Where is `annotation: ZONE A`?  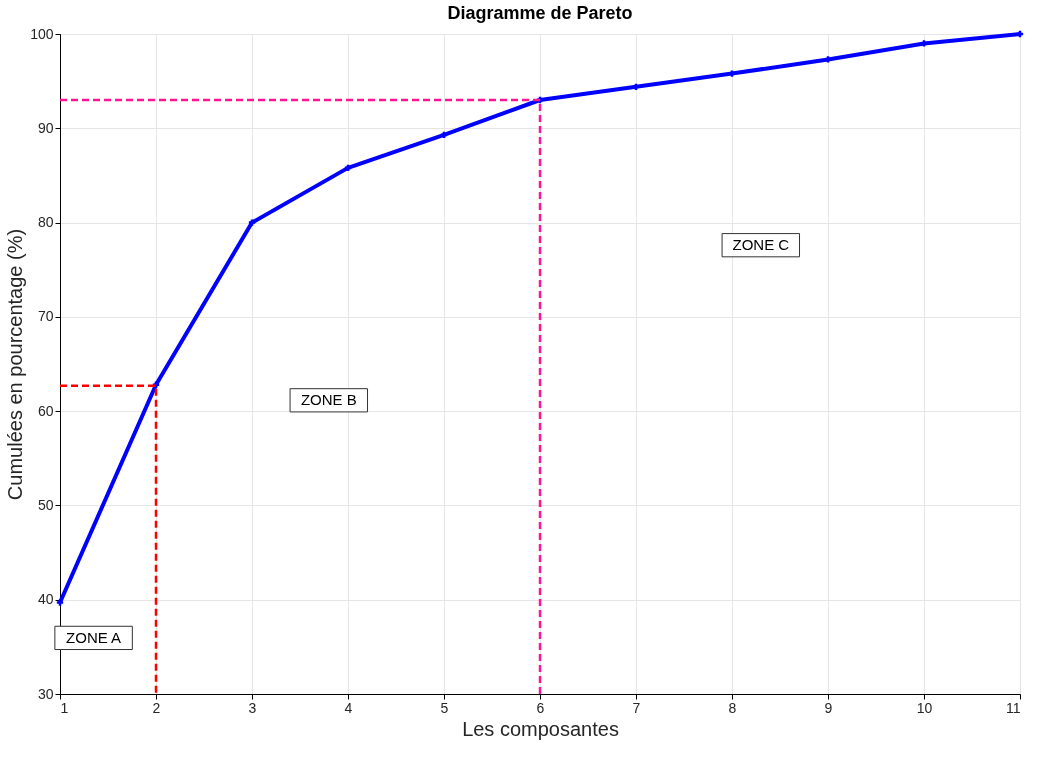 annotation: ZONE A is located at coordinates (94, 637).